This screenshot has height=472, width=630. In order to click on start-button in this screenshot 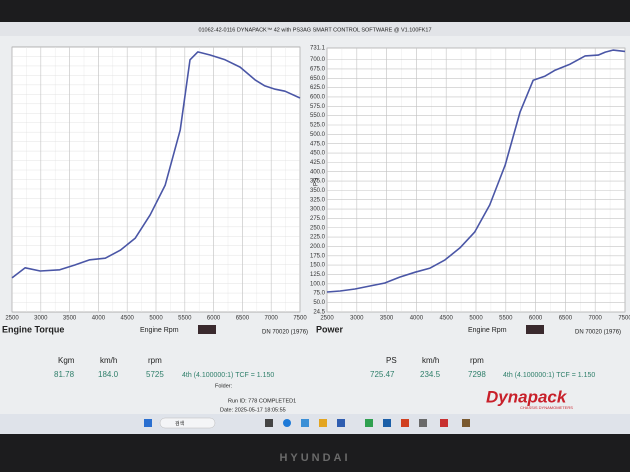, I will do `click(148, 423)`.